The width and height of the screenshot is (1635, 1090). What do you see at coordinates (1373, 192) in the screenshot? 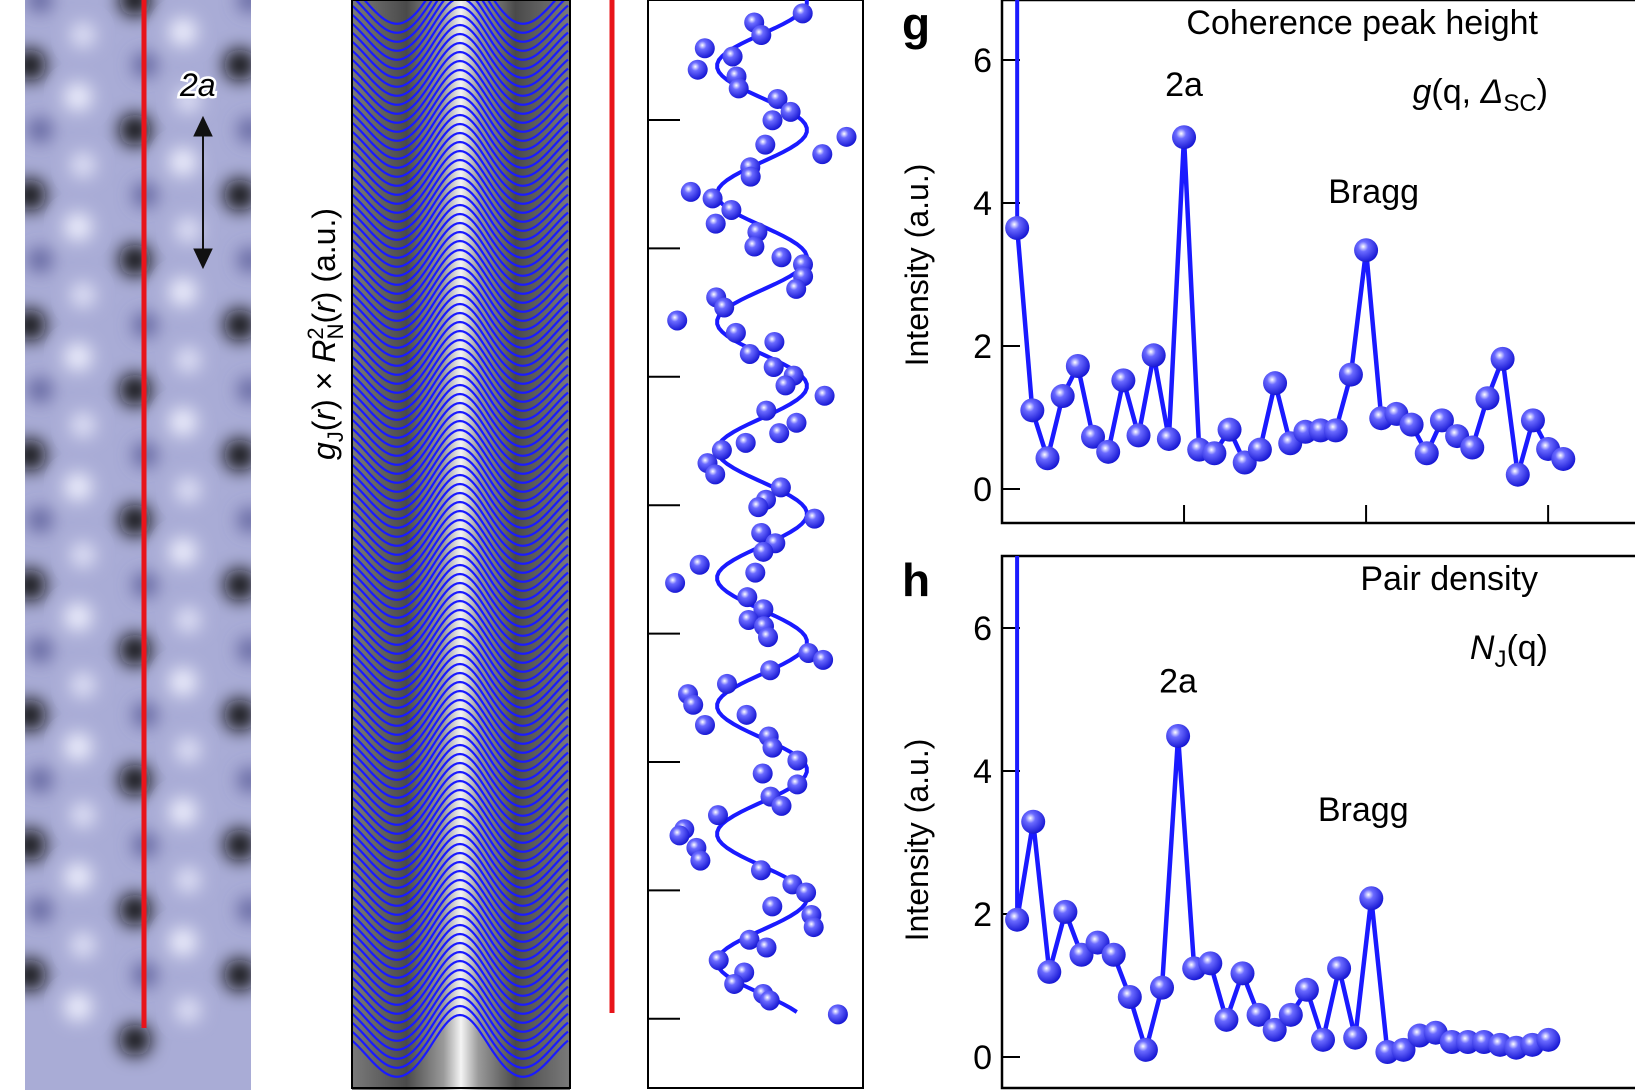
I see `annotation-label: Bragg` at bounding box center [1373, 192].